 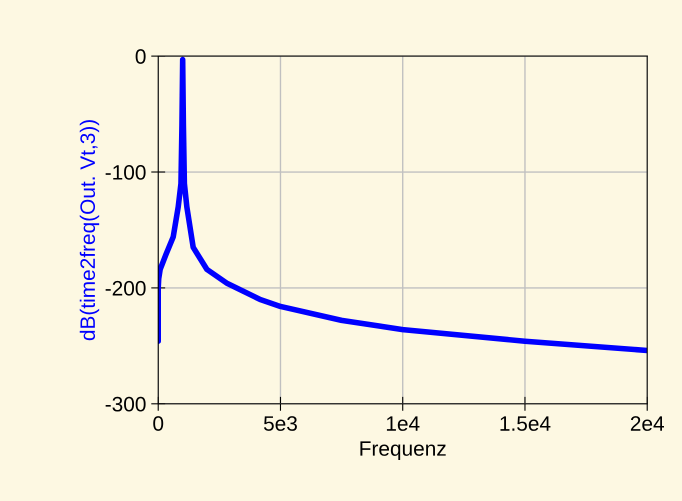 I want to click on y-tick-label: -300, so click(x=126, y=404).